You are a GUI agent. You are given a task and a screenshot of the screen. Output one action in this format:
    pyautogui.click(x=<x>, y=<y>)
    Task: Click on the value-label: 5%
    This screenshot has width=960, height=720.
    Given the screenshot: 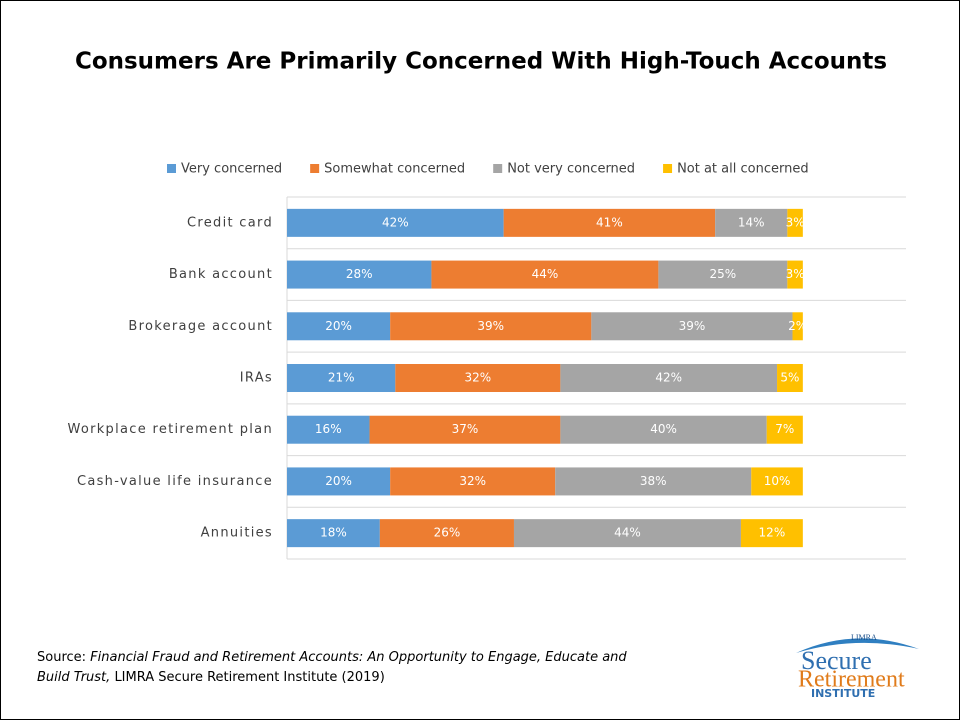 What is the action you would take?
    pyautogui.click(x=789, y=378)
    